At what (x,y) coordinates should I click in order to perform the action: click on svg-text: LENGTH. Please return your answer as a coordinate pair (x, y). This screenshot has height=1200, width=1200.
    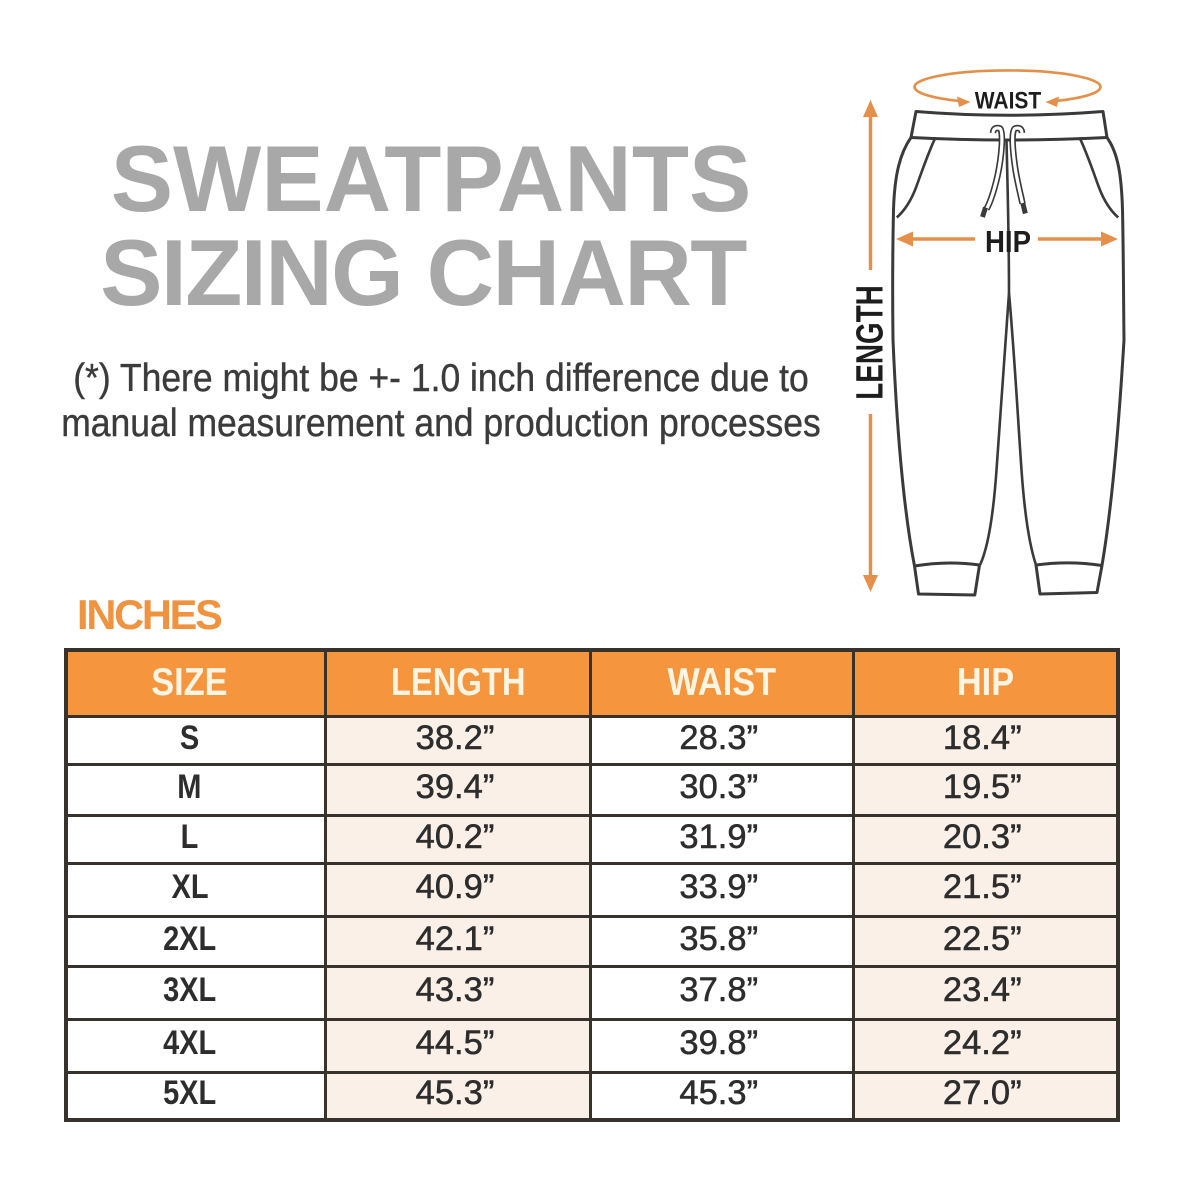
    Looking at the image, I should click on (870, 342).